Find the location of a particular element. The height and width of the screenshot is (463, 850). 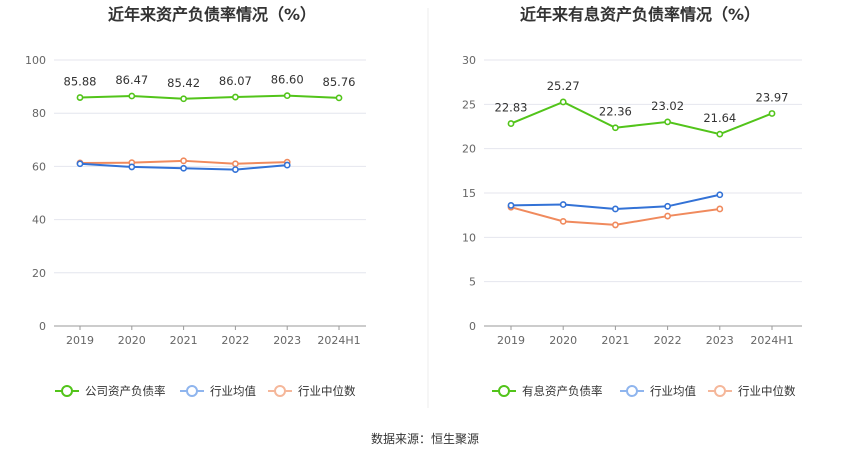

legend-item: 有息资产负债率 is located at coordinates (547, 391).